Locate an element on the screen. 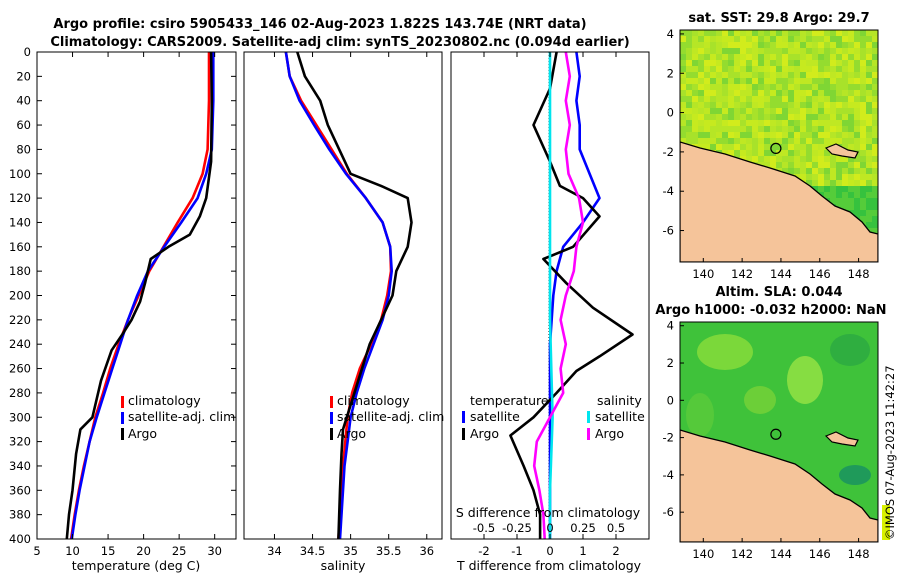 This screenshot has height=580, width=900. legend-label-argo: Argo is located at coordinates (142, 433).